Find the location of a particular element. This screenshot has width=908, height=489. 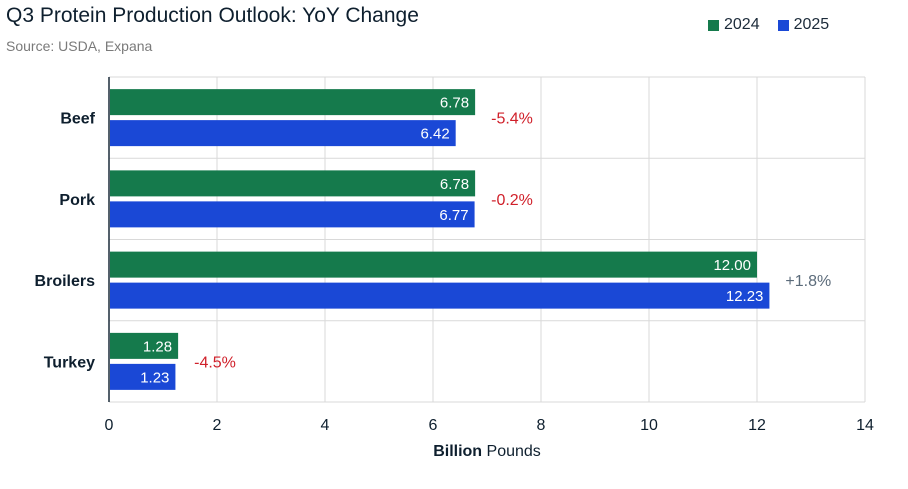

bar-value-label: 12.23 is located at coordinates (745, 296).